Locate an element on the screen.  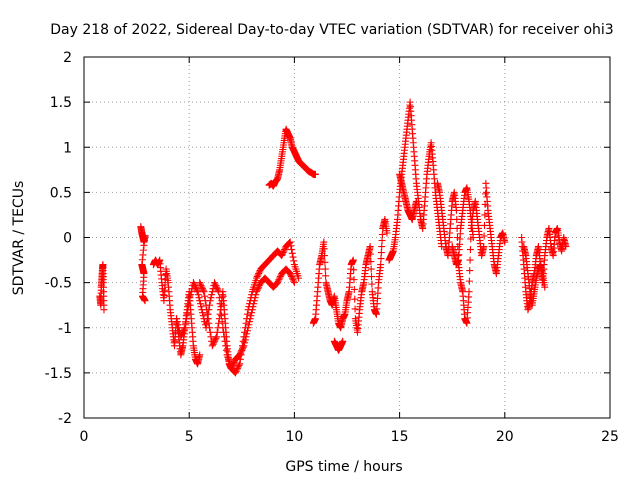
series-seg-c is located at coordinates (176, 312).